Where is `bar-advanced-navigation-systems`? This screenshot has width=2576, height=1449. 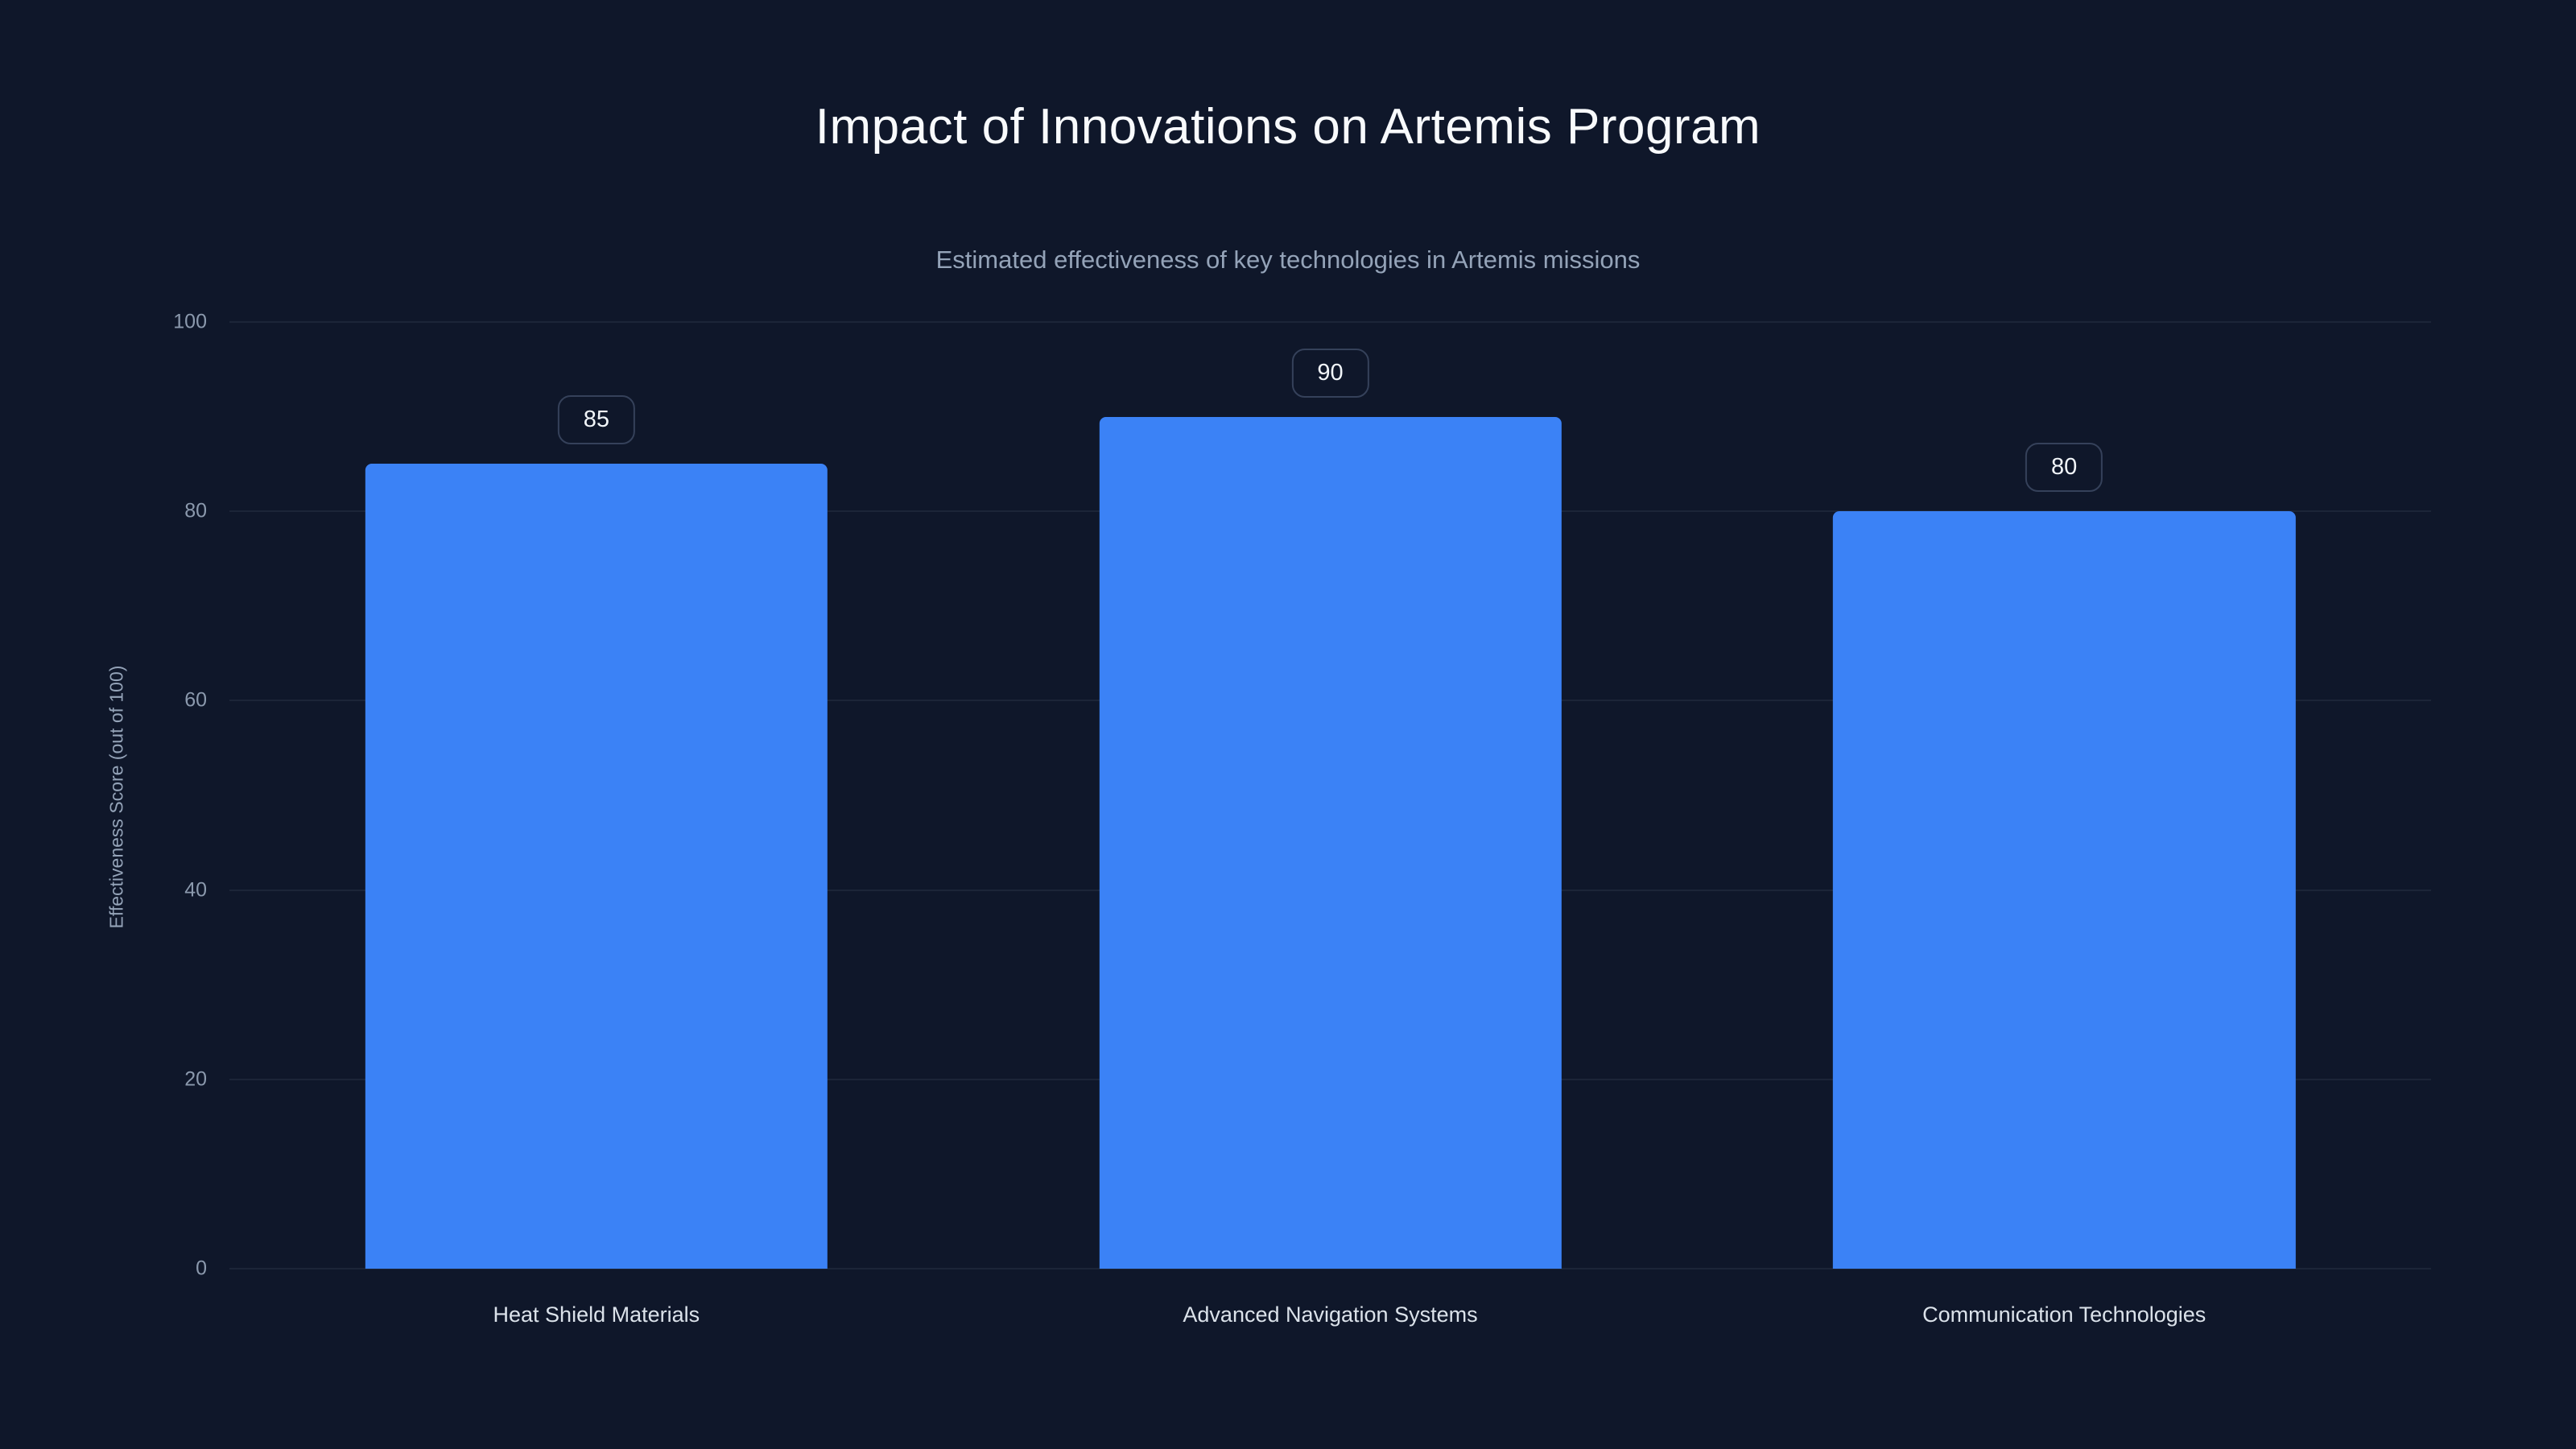
bar-advanced-navigation-systems is located at coordinates (1330, 843).